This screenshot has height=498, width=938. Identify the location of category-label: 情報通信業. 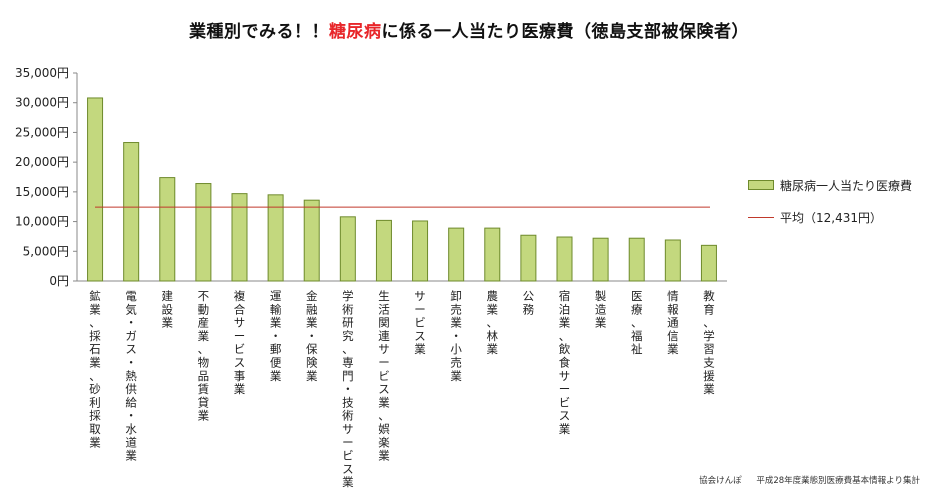
(673, 322).